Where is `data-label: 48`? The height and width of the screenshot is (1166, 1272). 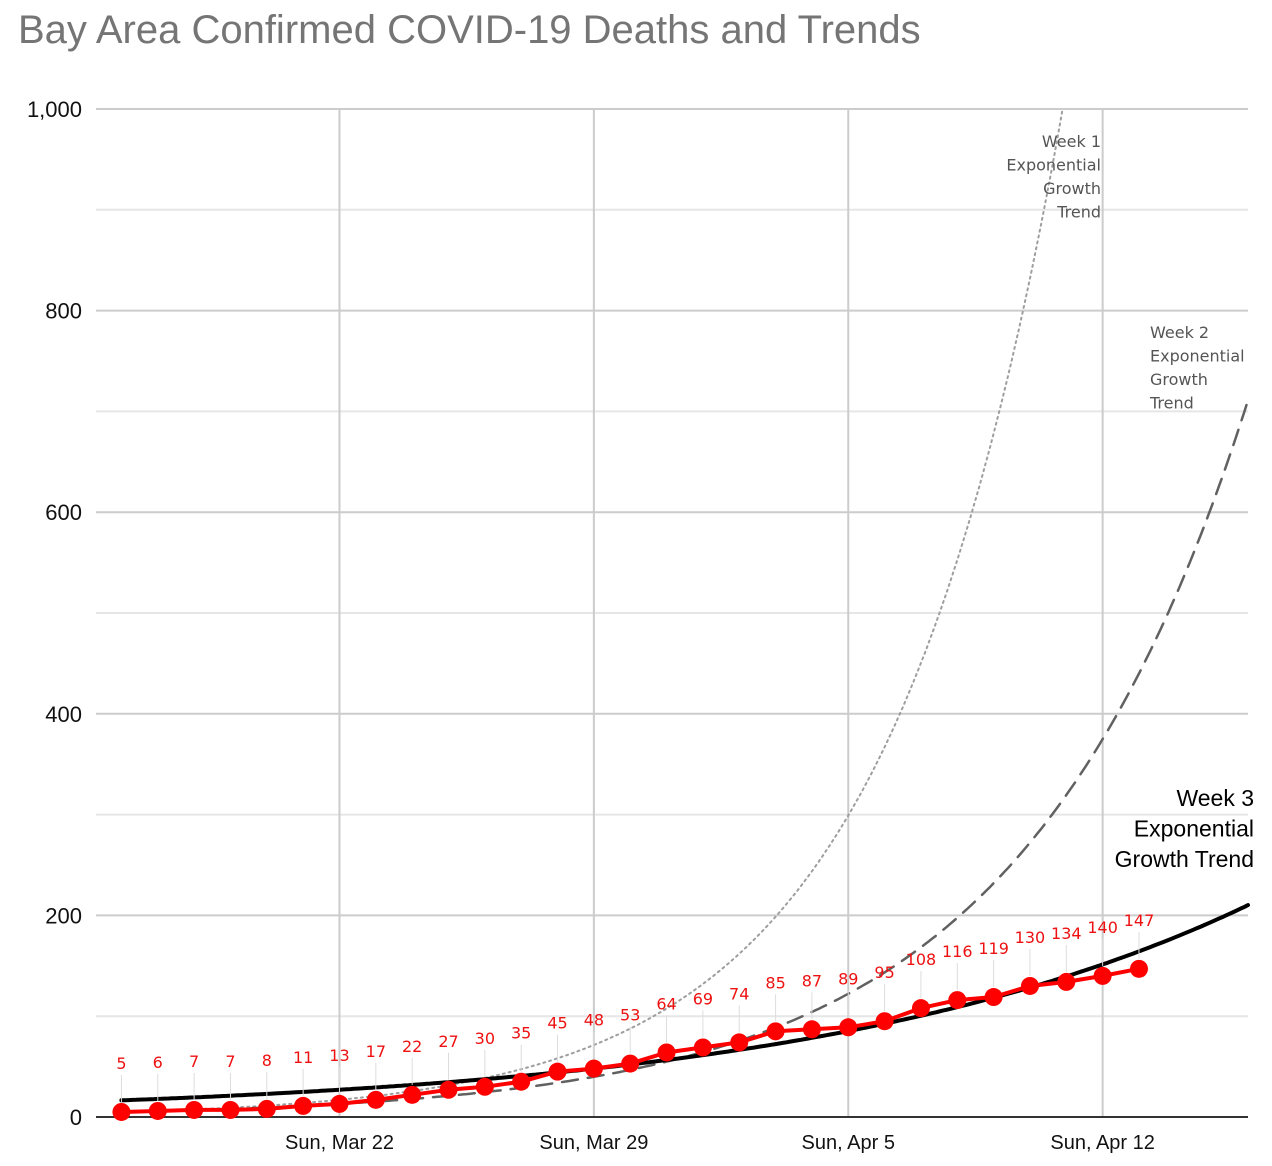 data-label: 48 is located at coordinates (594, 1020).